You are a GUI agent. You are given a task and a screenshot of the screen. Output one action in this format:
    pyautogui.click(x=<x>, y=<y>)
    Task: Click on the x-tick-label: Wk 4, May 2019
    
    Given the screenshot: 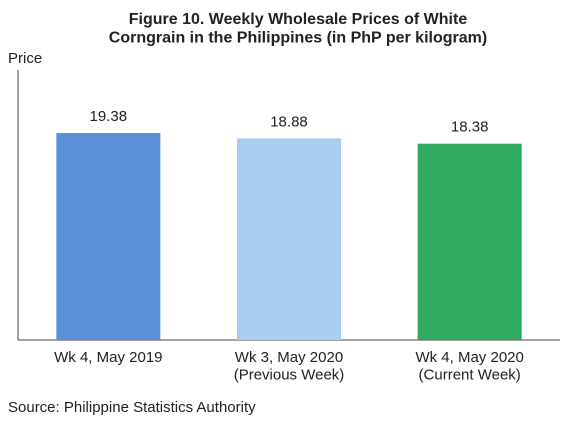 What is the action you would take?
    pyautogui.click(x=108, y=357)
    